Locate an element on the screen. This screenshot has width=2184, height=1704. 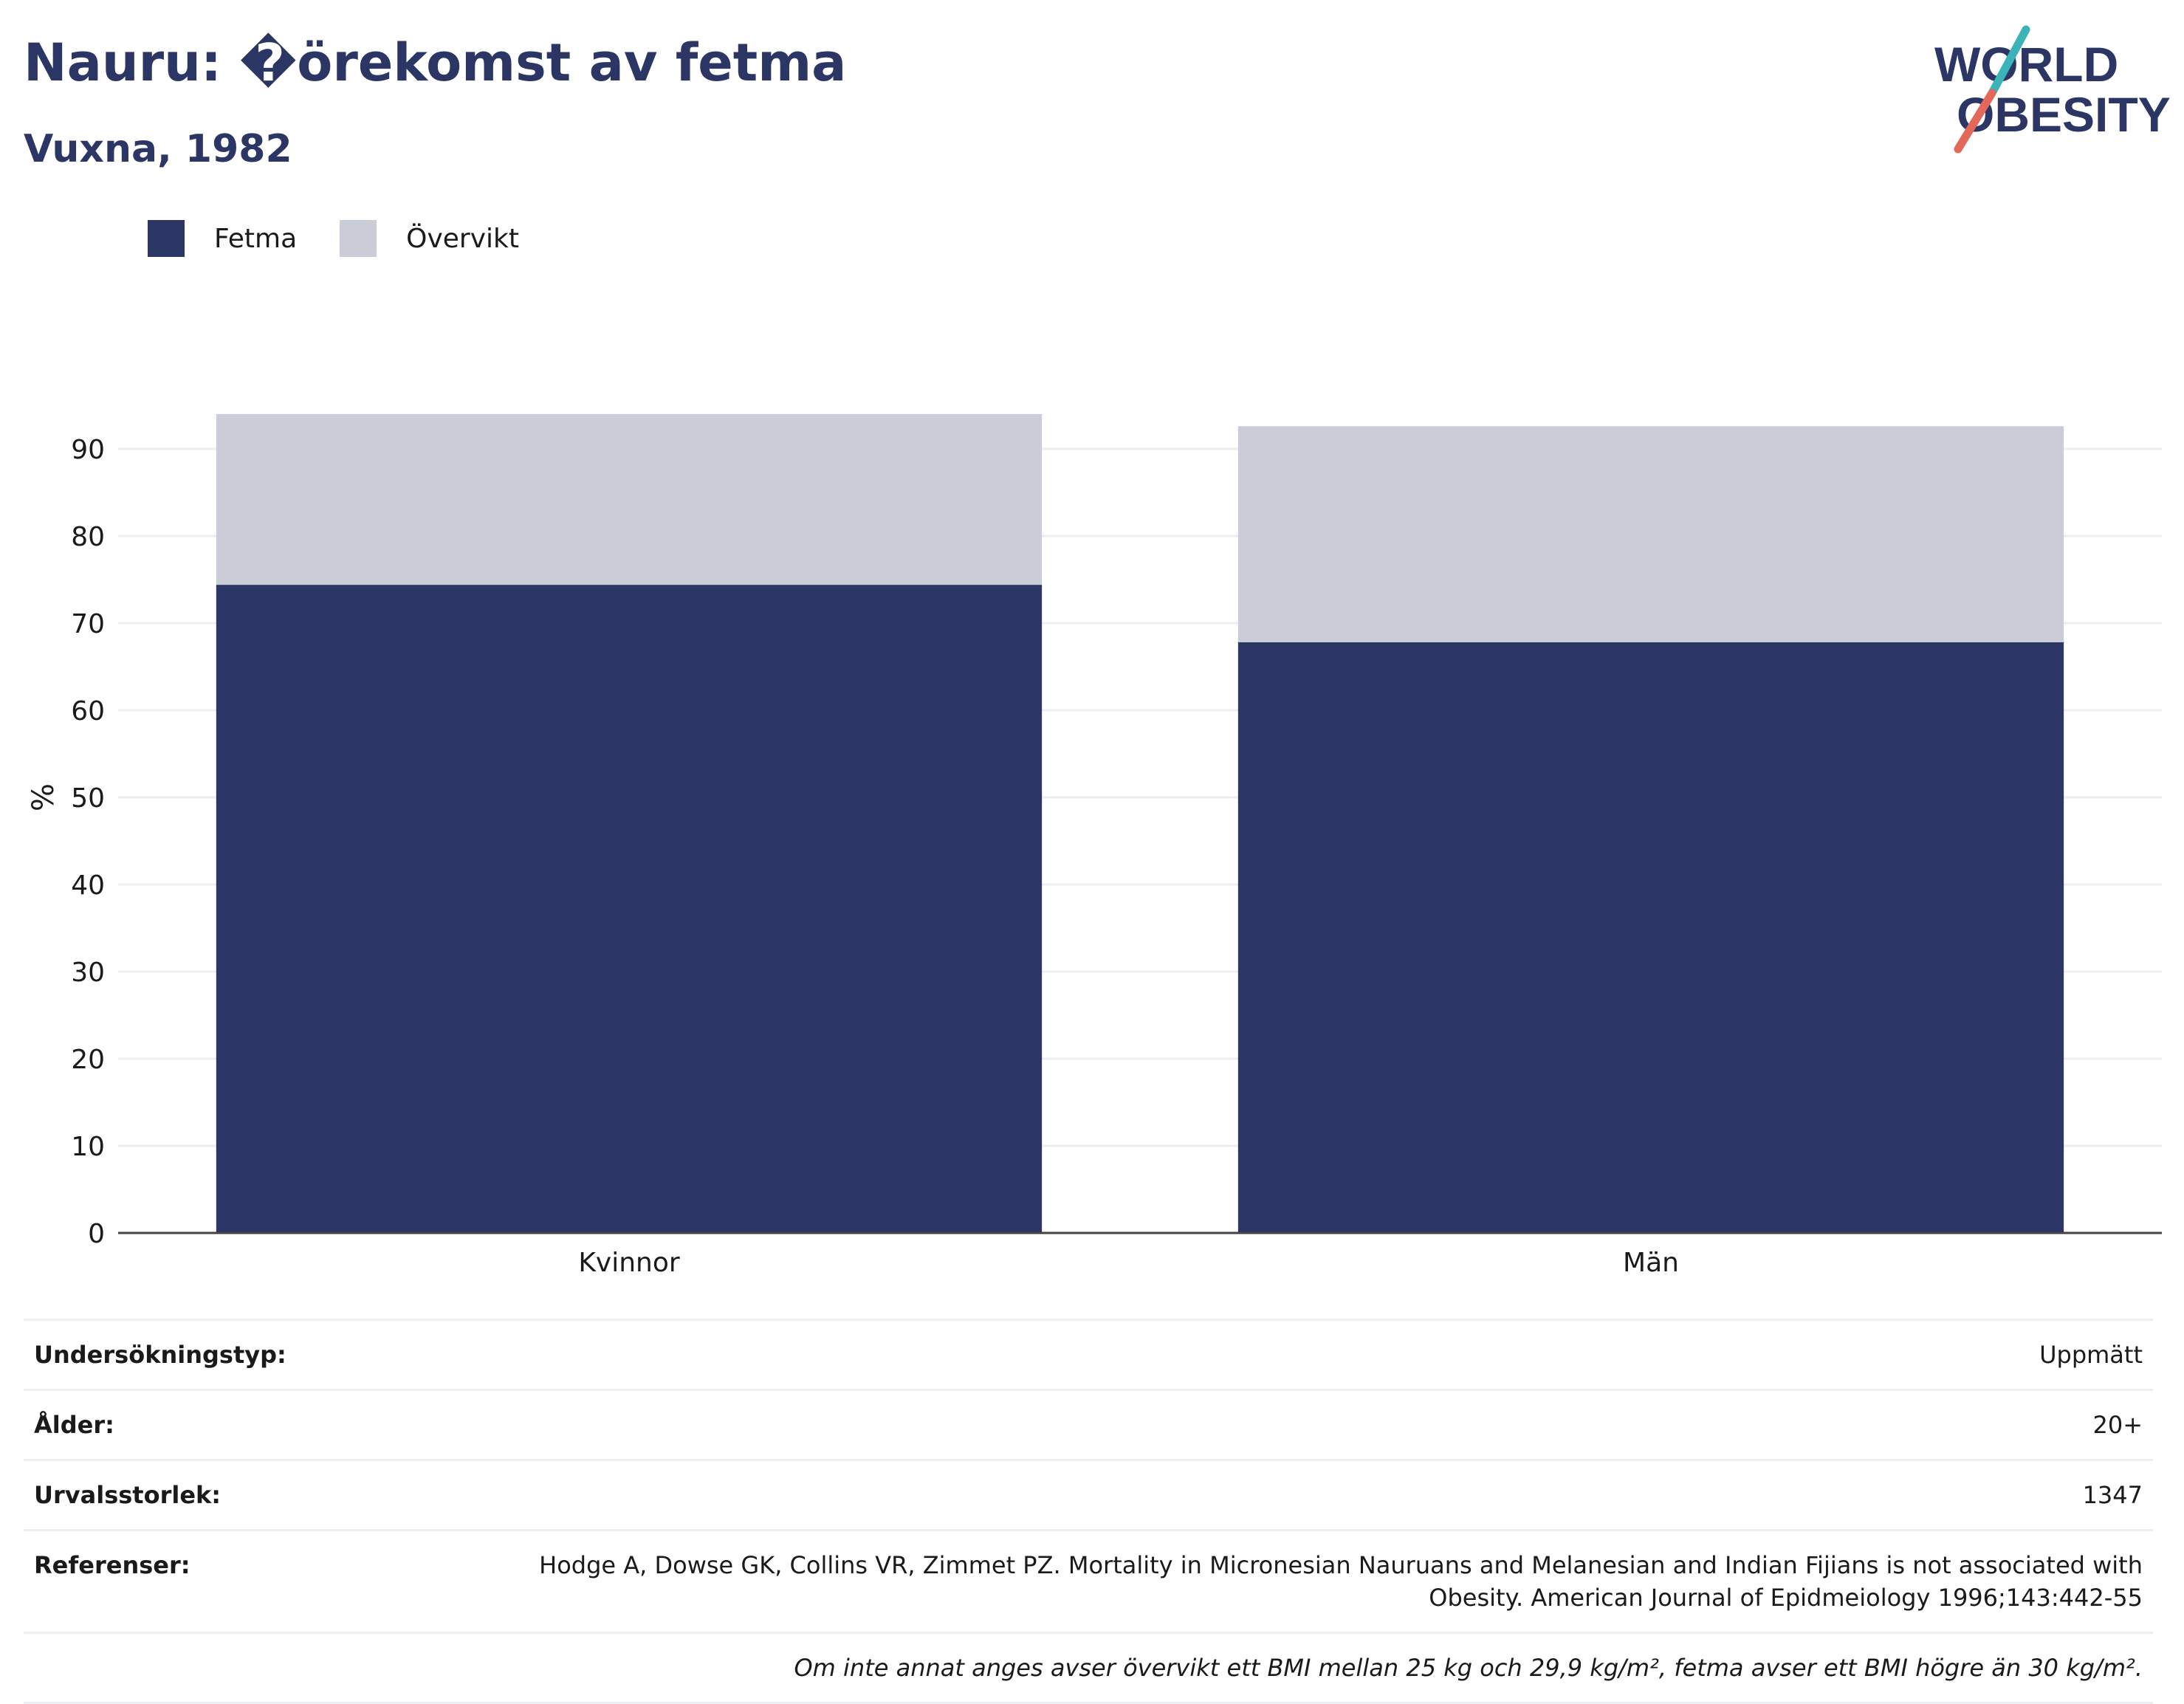
y-tick-label: 0 is located at coordinates (96, 1234).